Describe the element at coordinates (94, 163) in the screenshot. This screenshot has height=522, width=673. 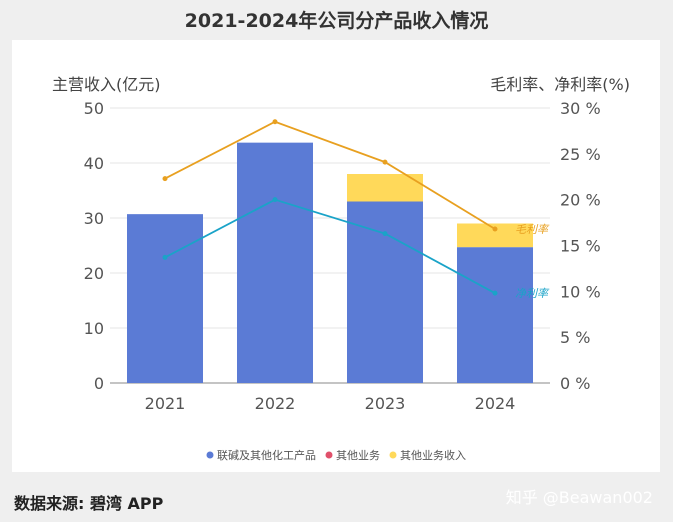
I see `y-tick-label: 40` at that location.